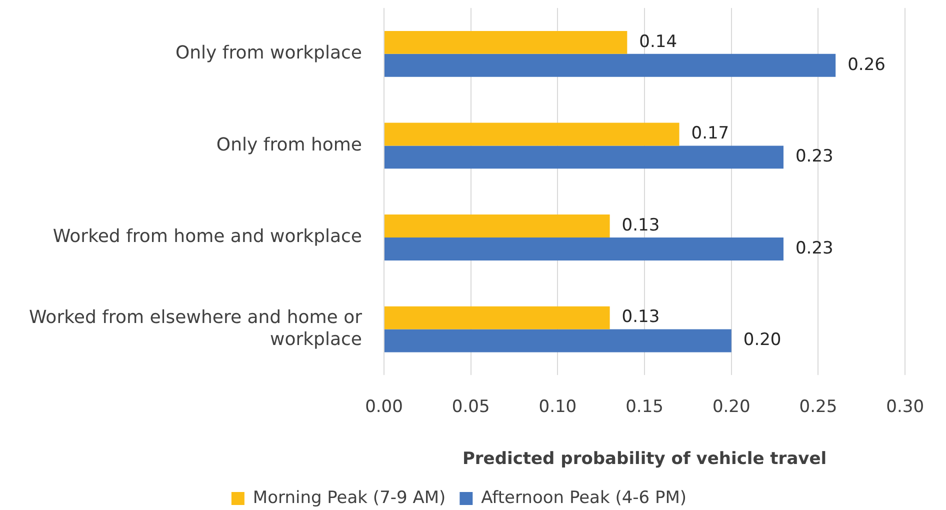  Describe the element at coordinates (471, 406) in the screenshot. I see `x-tick-label: 0.05` at that location.